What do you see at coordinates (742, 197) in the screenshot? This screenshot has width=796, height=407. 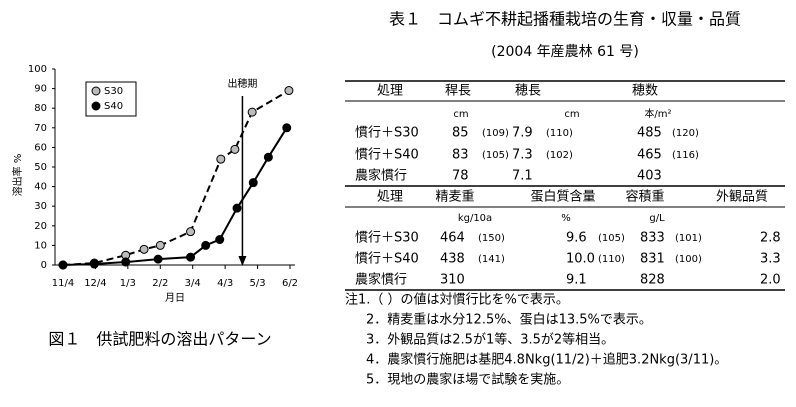 I see `table-header: 外観品質` at bounding box center [742, 197].